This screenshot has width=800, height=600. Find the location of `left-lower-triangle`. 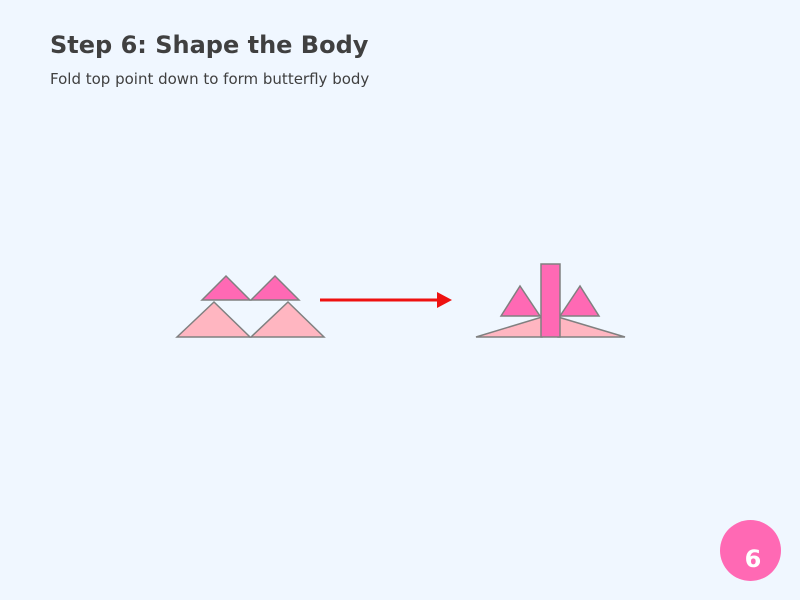

left-lower-triangle is located at coordinates (213, 319).